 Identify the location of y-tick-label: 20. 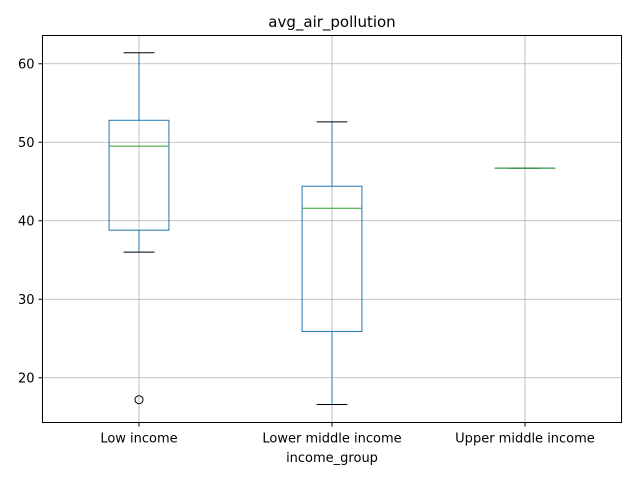
(26, 378).